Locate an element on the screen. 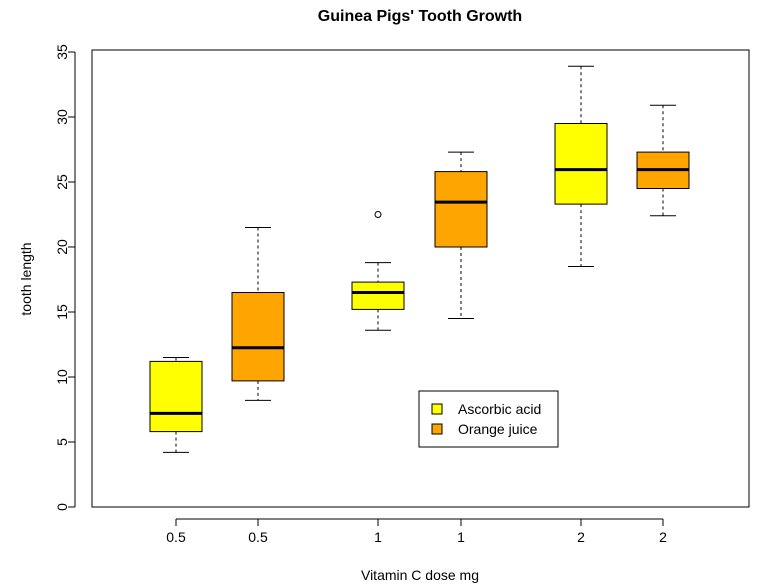 This screenshot has width=770, height=588. legend-label-orange-juice: Orange juice is located at coordinates (498, 429).